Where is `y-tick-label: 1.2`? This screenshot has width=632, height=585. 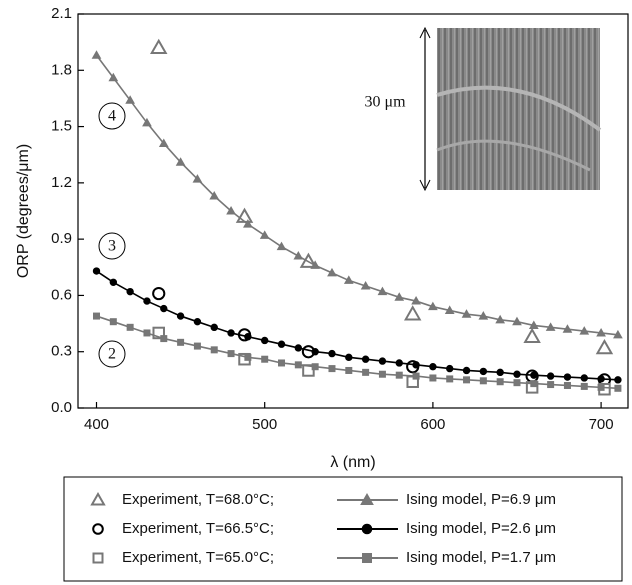
y-tick-label: 1.2 is located at coordinates (61, 182).